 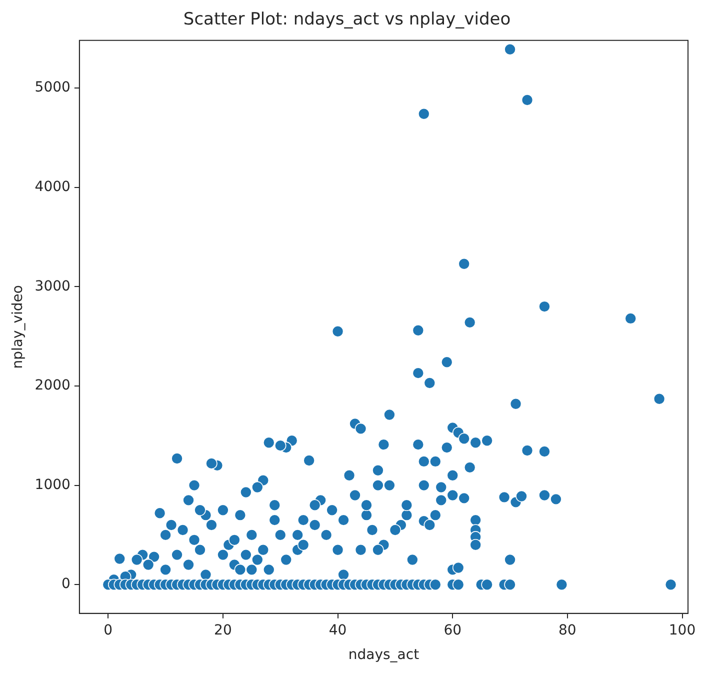 What do you see at coordinates (18, 327) in the screenshot?
I see `y-axis-title: nplay_video` at bounding box center [18, 327].